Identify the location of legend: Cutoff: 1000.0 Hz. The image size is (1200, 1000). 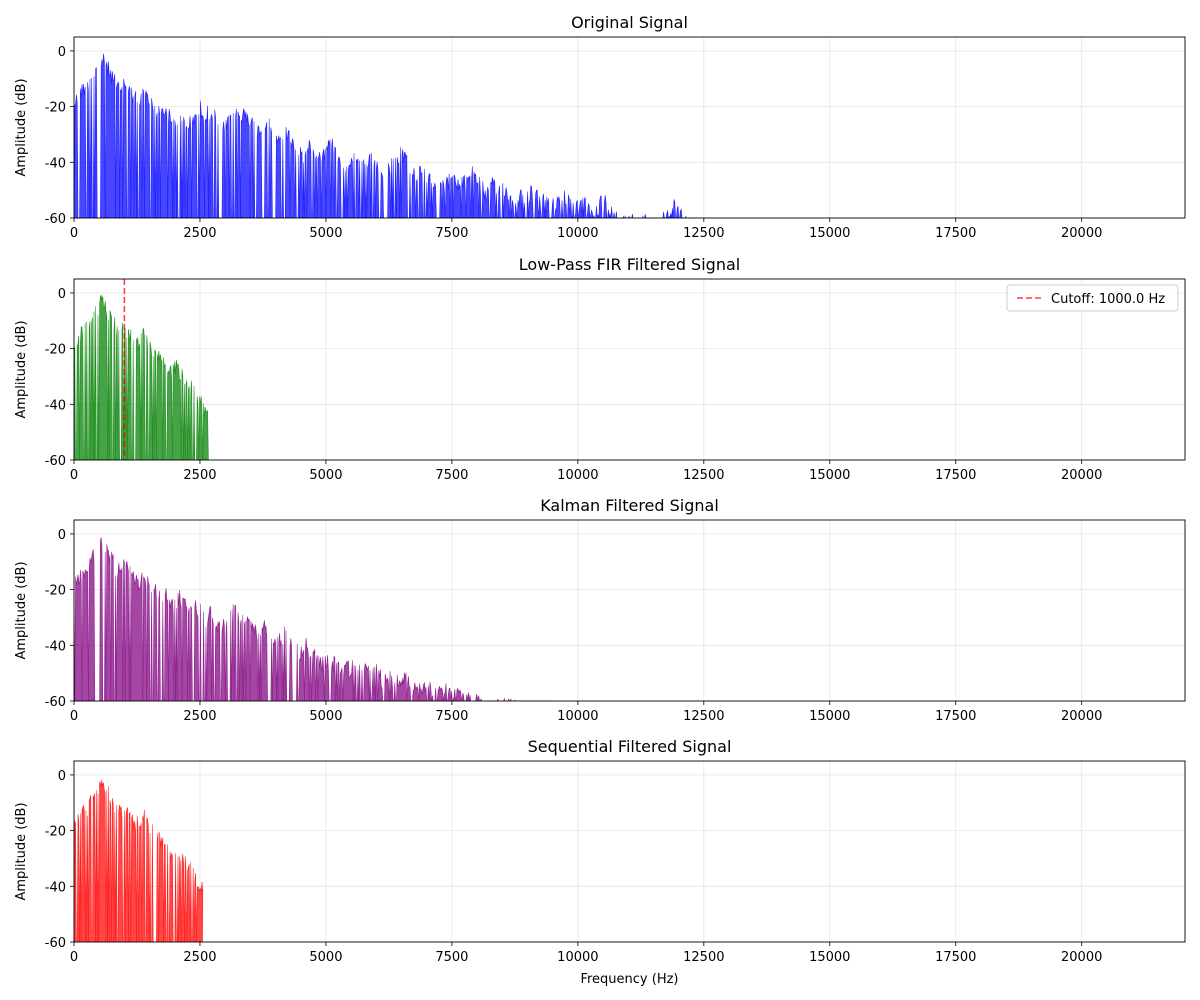
(1092, 298).